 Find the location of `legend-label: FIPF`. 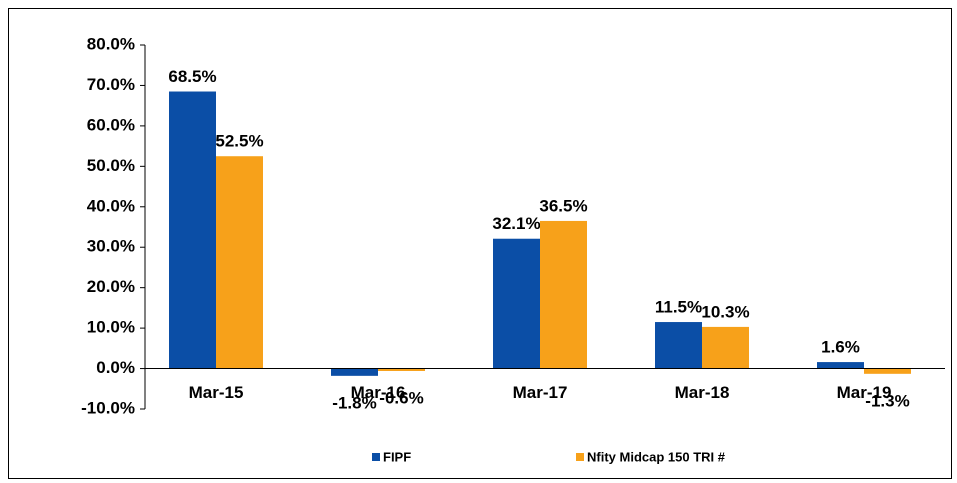

legend-label: FIPF is located at coordinates (397, 456).